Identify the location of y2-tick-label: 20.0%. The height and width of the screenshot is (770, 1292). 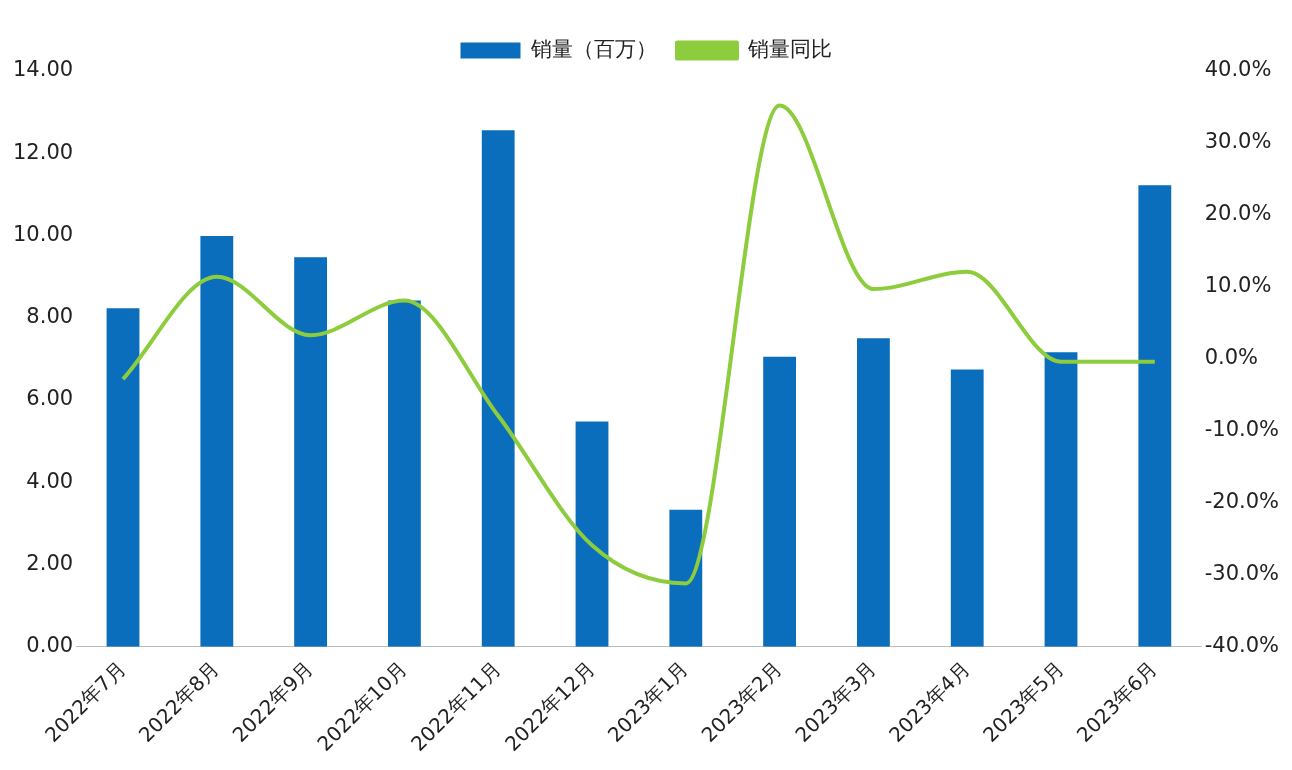
(1238, 213).